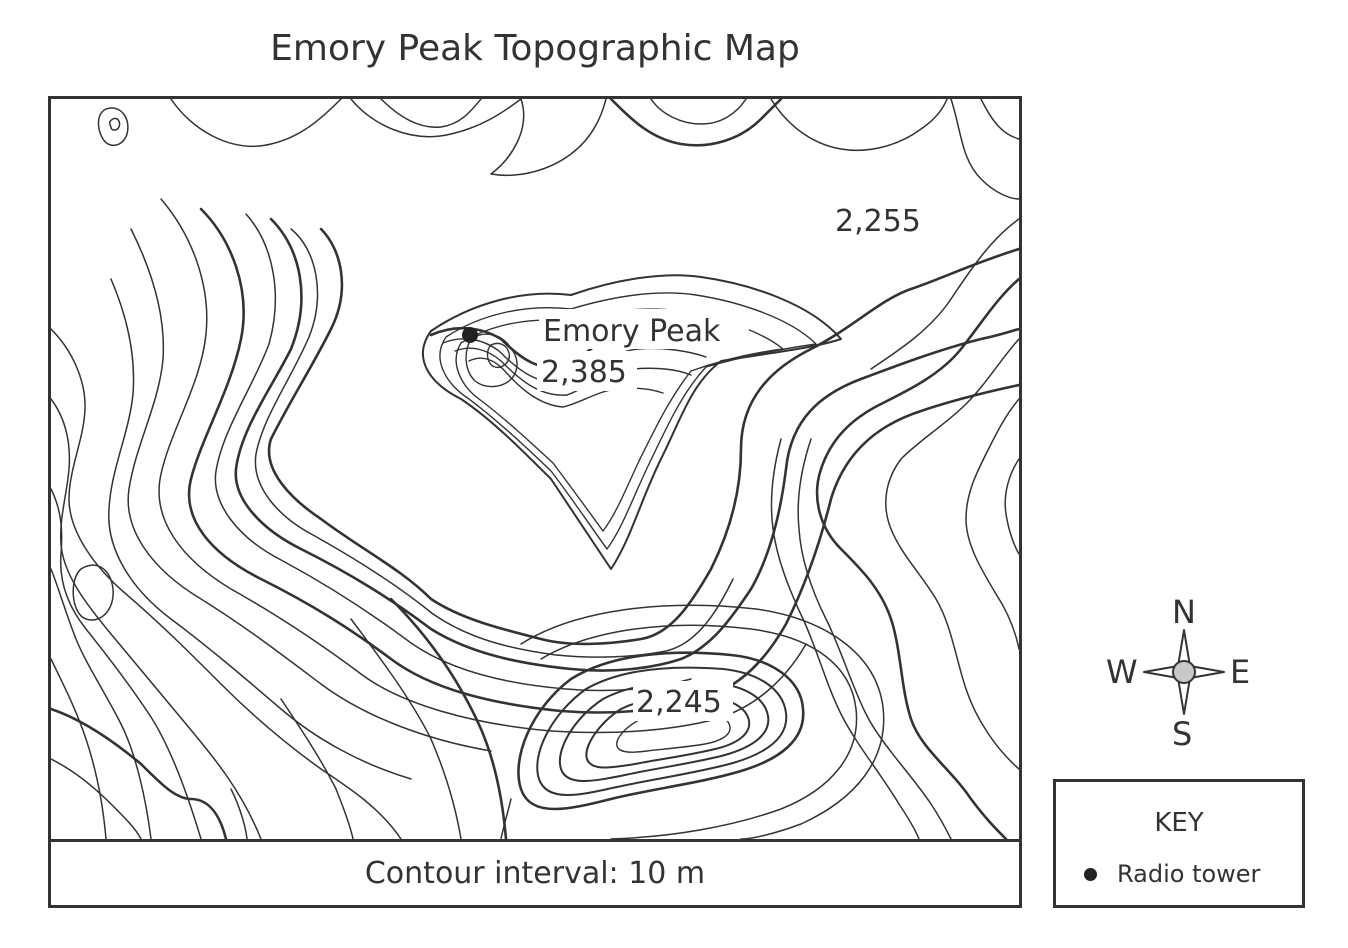 Image resolution: width=1348 pixels, height=948 pixels. Describe the element at coordinates (535, 48) in the screenshot. I see `map-title: Emory Peak Topographic Map` at that location.